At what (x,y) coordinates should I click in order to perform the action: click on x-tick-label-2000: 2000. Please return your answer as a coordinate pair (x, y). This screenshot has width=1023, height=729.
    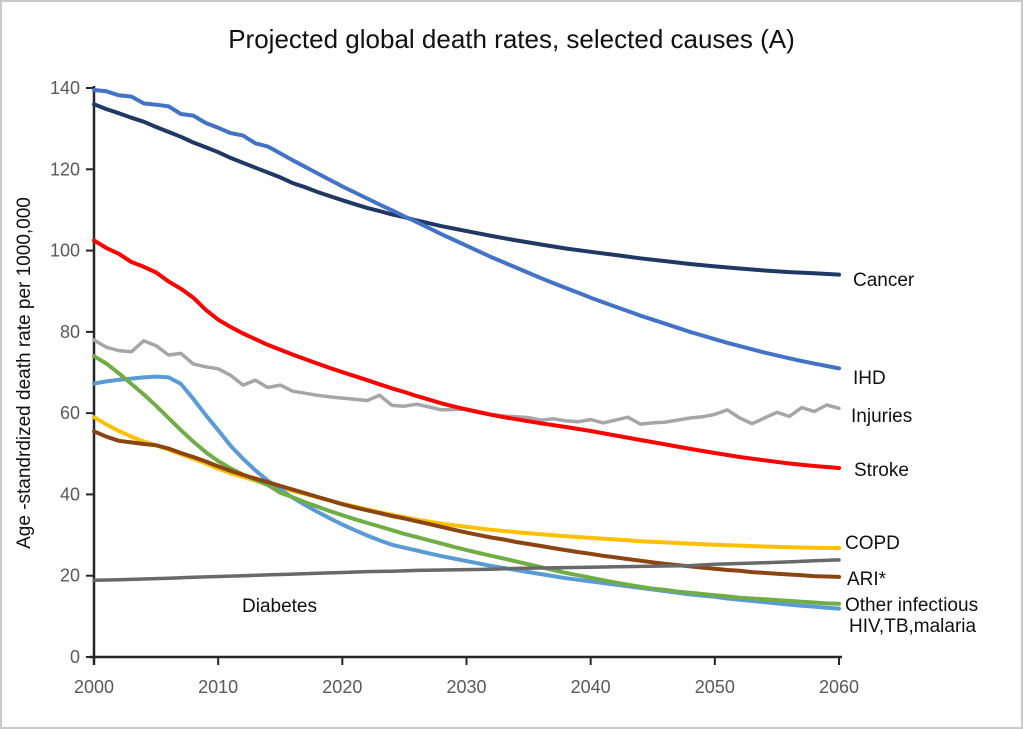
    Looking at the image, I should click on (94, 687).